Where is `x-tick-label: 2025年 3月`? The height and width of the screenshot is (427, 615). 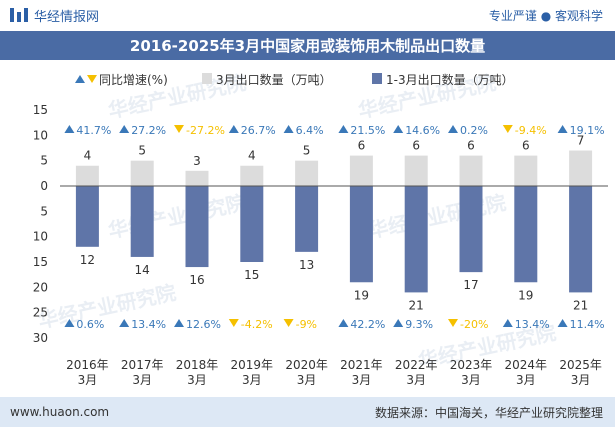
x-tick-label: 2025年 3月 is located at coordinates (580, 372).